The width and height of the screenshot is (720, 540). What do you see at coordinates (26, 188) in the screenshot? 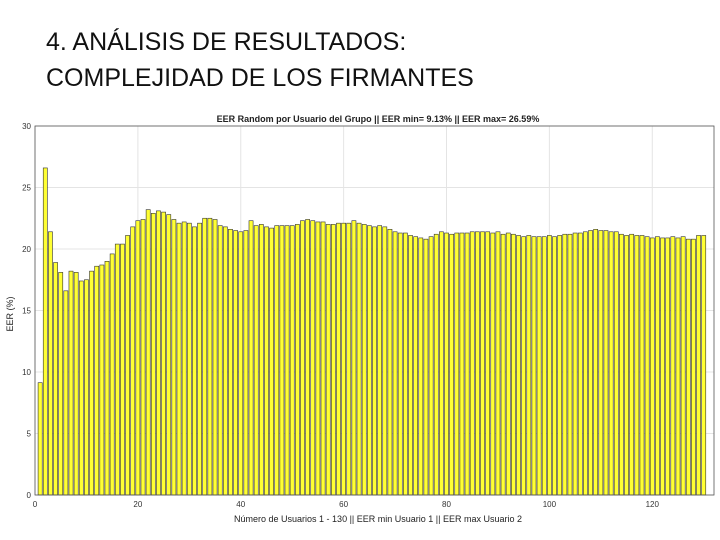
I see `y-tick-label: 25` at bounding box center [26, 188].